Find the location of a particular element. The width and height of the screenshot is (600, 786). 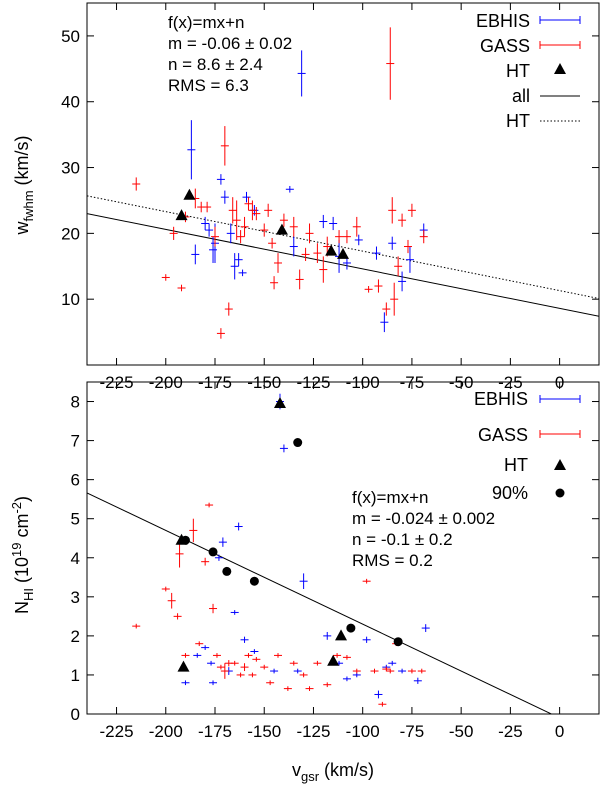

bottom-y-tick-label: 1 is located at coordinates (75, 675).